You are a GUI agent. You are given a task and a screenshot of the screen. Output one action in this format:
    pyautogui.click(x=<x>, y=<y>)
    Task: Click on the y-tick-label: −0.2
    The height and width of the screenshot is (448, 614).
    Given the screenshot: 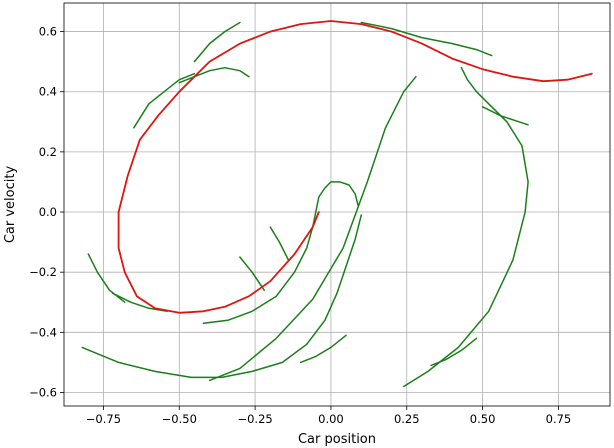 What is the action you would take?
    pyautogui.click(x=43, y=272)
    